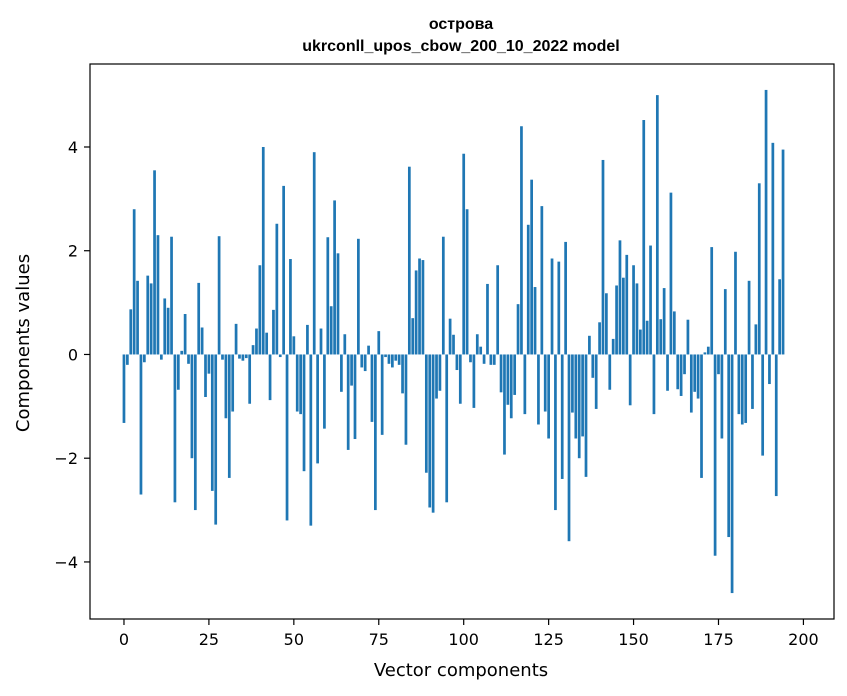 This screenshot has width=847, height=696. Describe the element at coordinates (548, 639) in the screenshot. I see `x-tick-label: 125` at that location.